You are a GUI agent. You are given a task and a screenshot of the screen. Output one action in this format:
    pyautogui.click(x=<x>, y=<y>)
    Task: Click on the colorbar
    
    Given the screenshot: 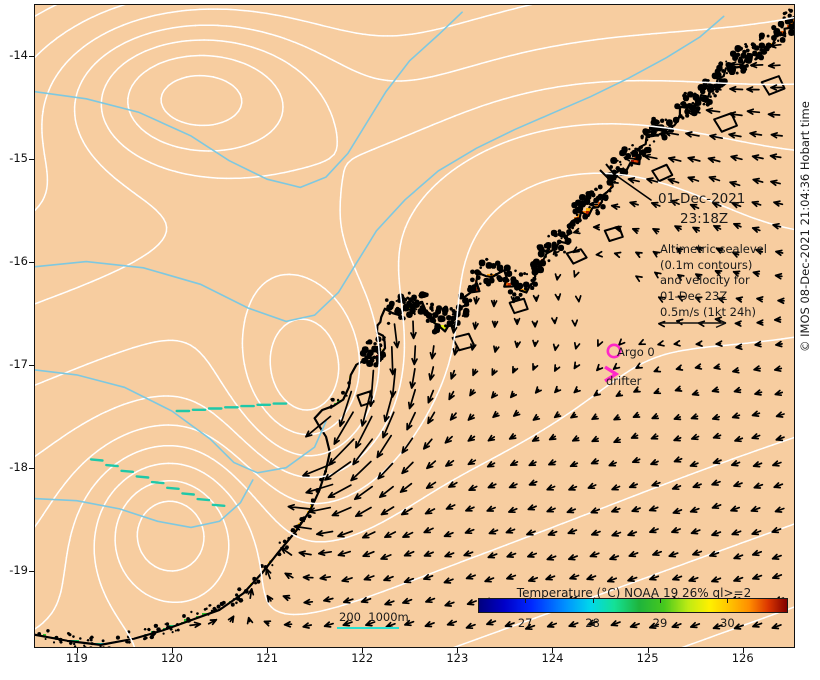 What is the action you would take?
    pyautogui.click(x=633, y=605)
    